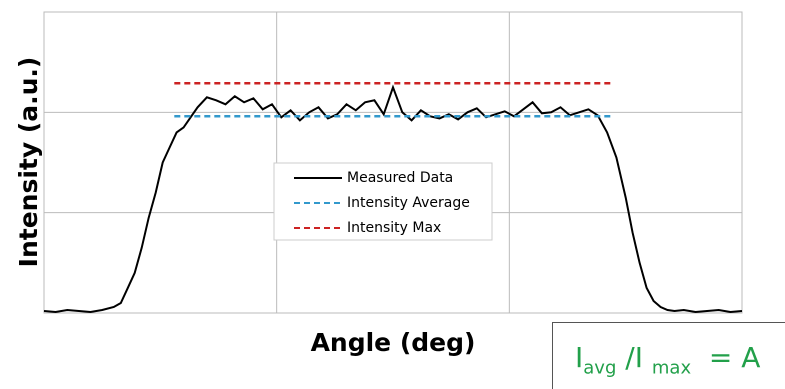  Describe the element at coordinates (671, 368) in the screenshot. I see `formula-sub: max` at that location.